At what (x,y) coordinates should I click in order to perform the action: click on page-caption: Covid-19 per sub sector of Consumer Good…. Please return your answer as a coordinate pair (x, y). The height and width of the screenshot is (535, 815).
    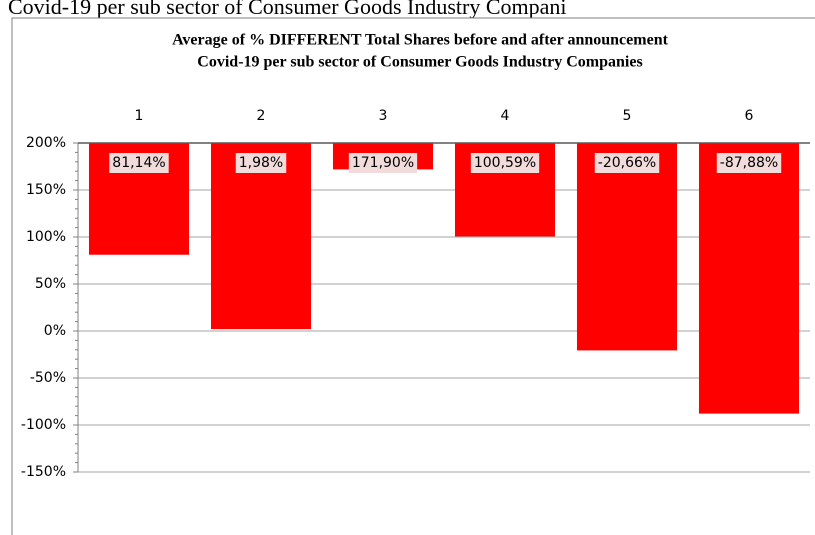
    Looking at the image, I should click on (287, 9).